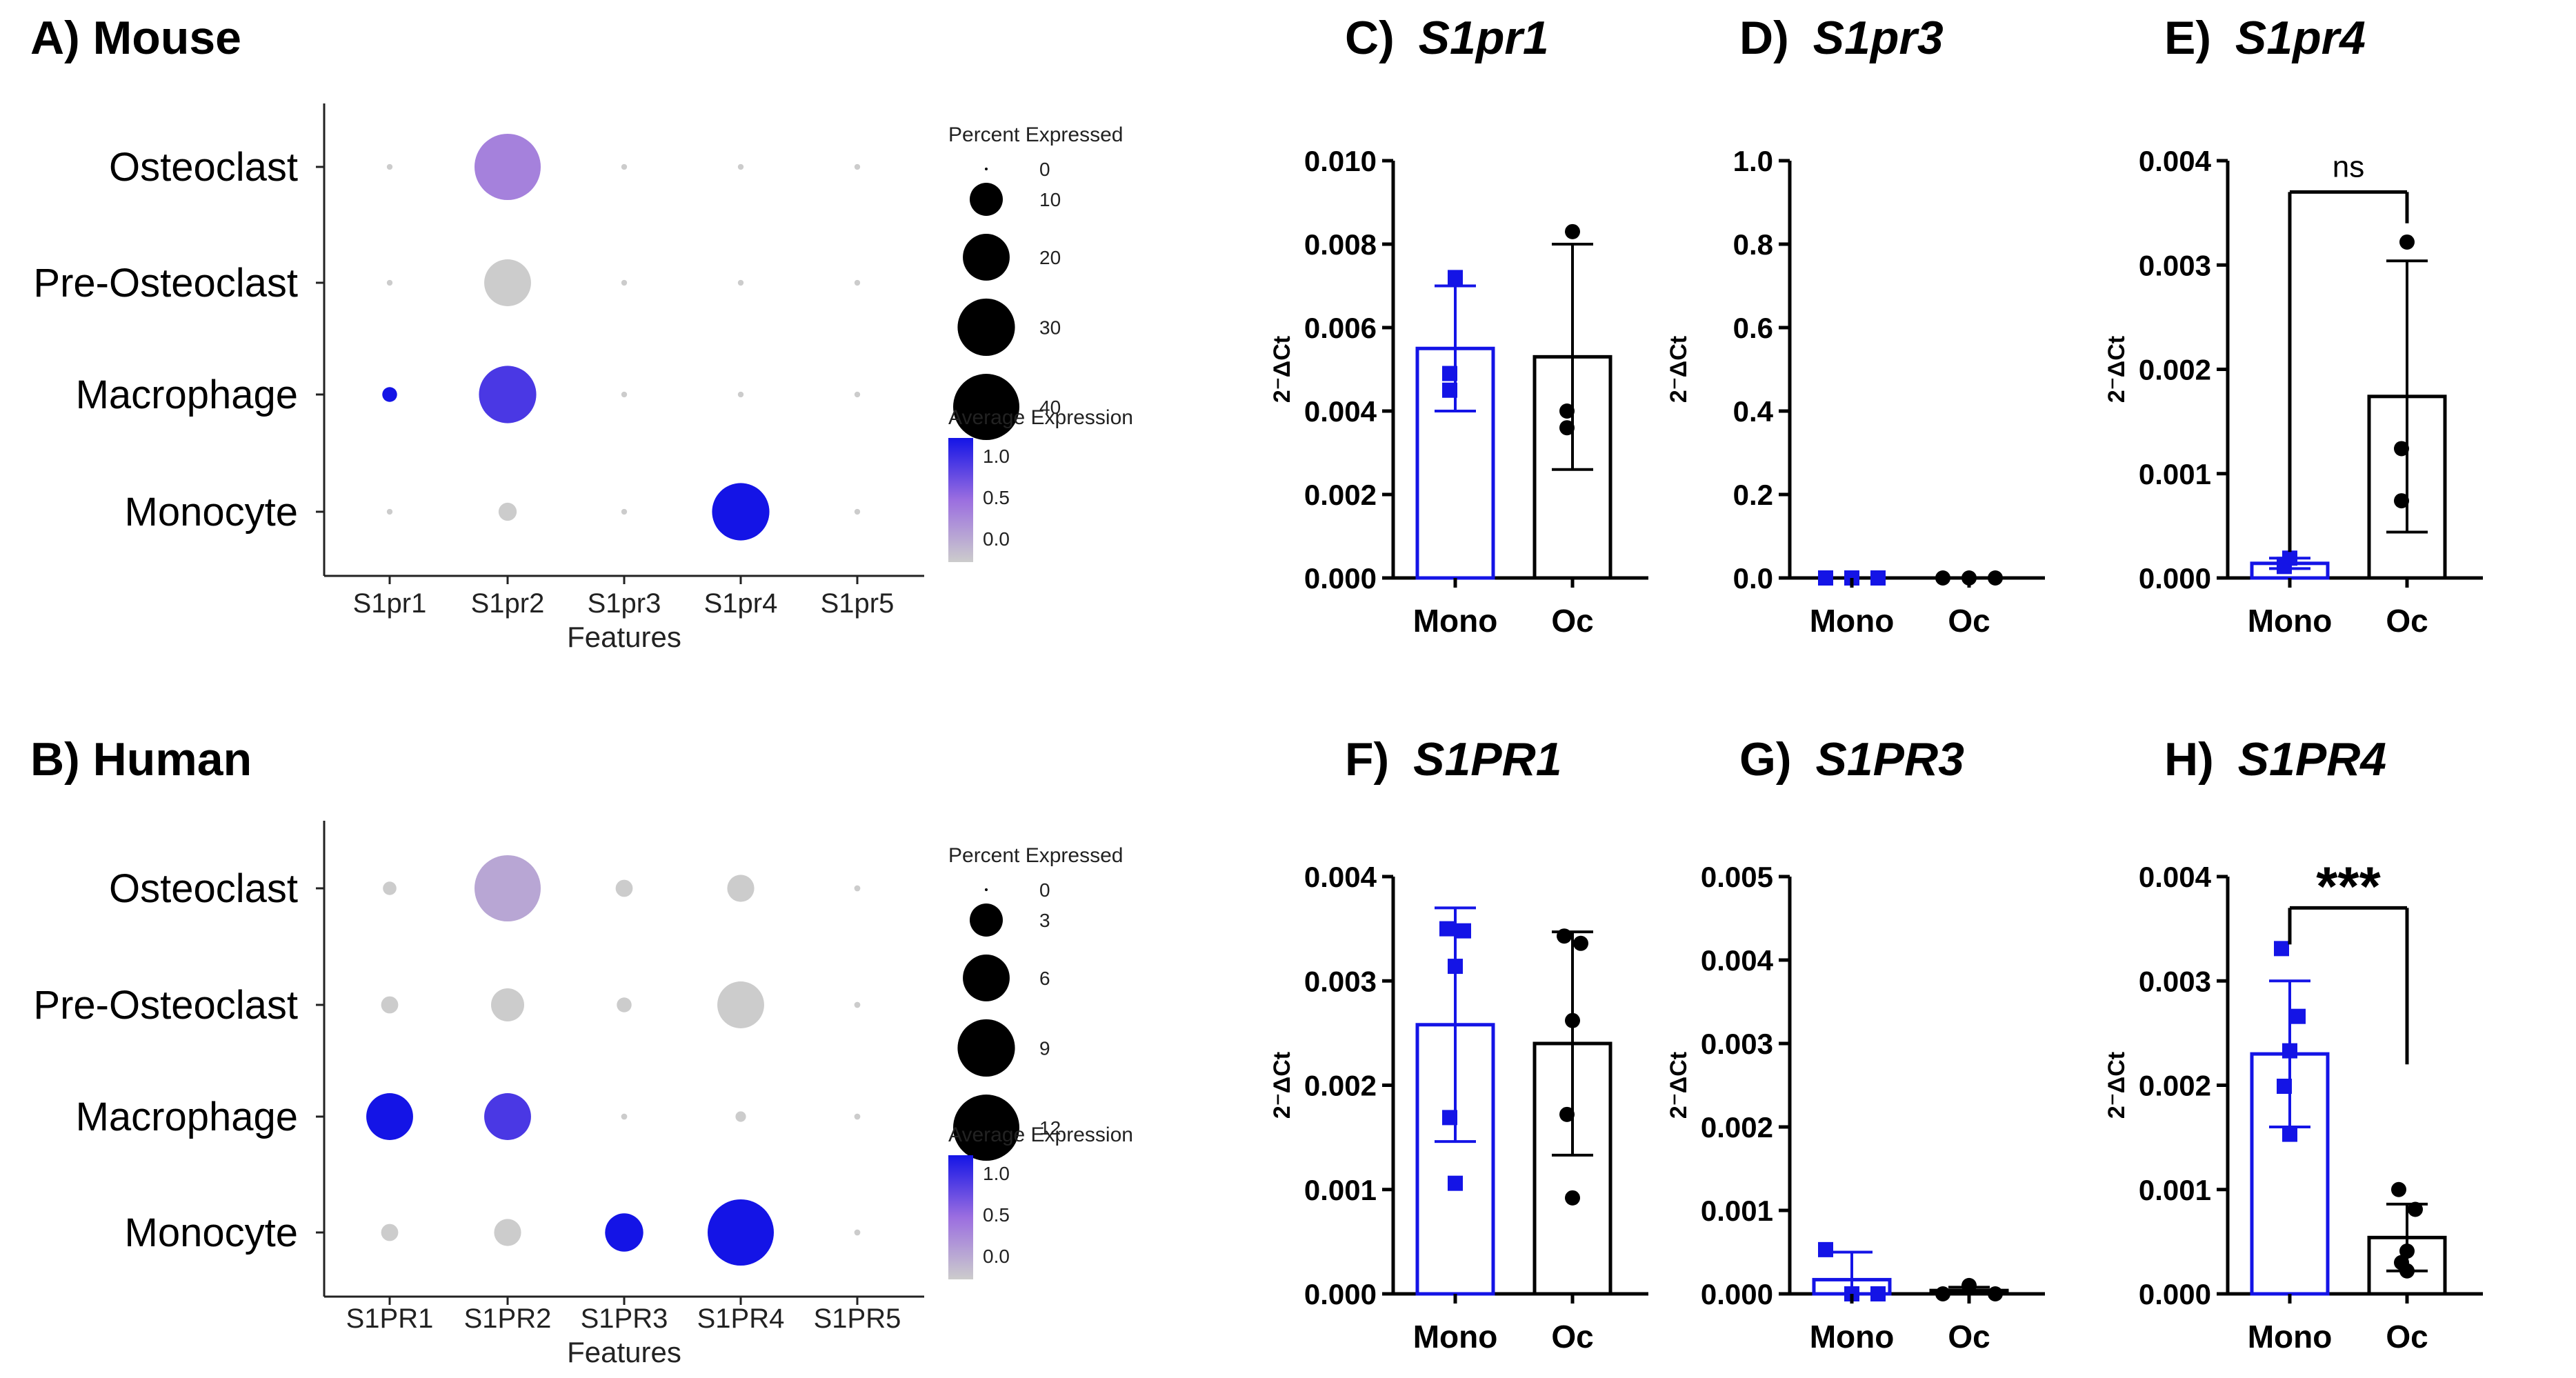 The image size is (2576, 1378). I want to click on panel-e-title: E) S1pr4, so click(2265, 38).